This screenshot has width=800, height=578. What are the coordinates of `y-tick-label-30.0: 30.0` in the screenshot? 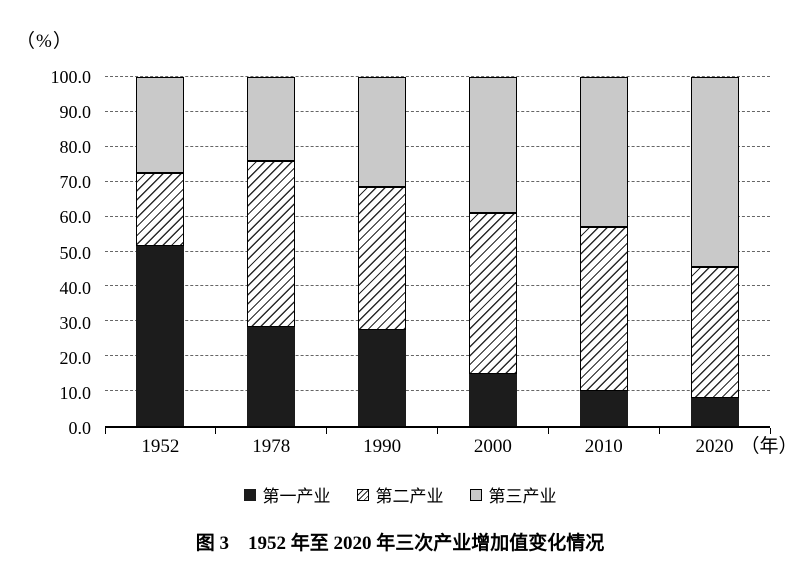 It's located at (75, 322).